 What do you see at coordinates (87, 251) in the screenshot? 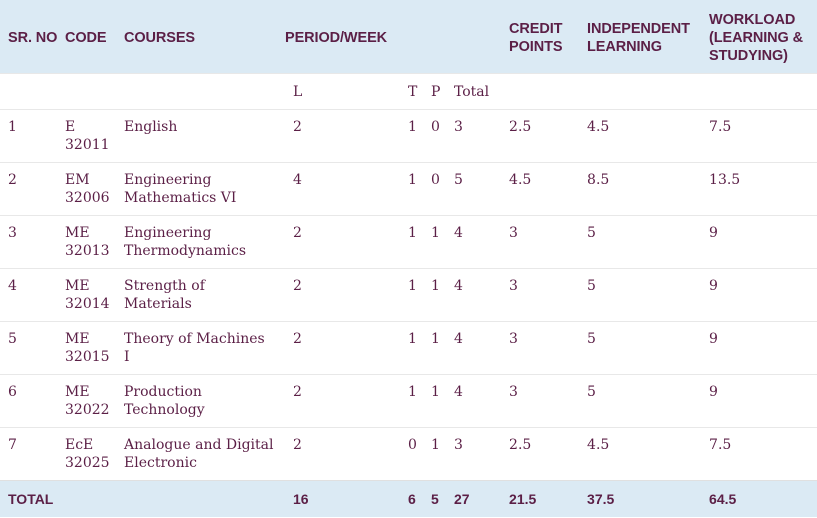
I see `cell-code-text: 32013` at bounding box center [87, 251].